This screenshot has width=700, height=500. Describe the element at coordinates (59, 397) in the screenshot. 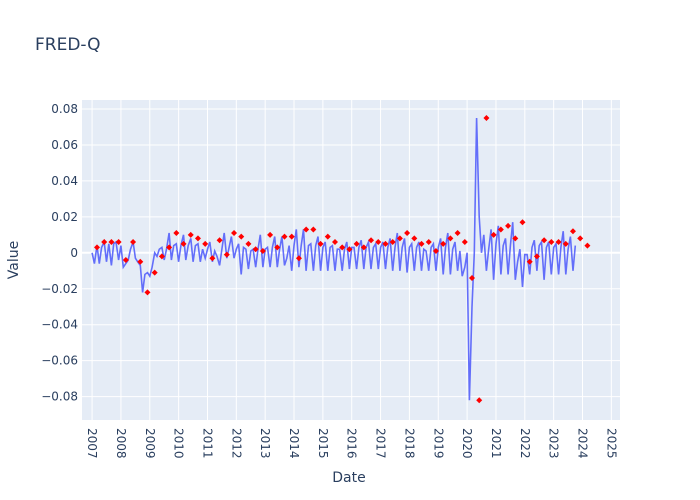

I see `y-tick-label: −0.08` at that location.